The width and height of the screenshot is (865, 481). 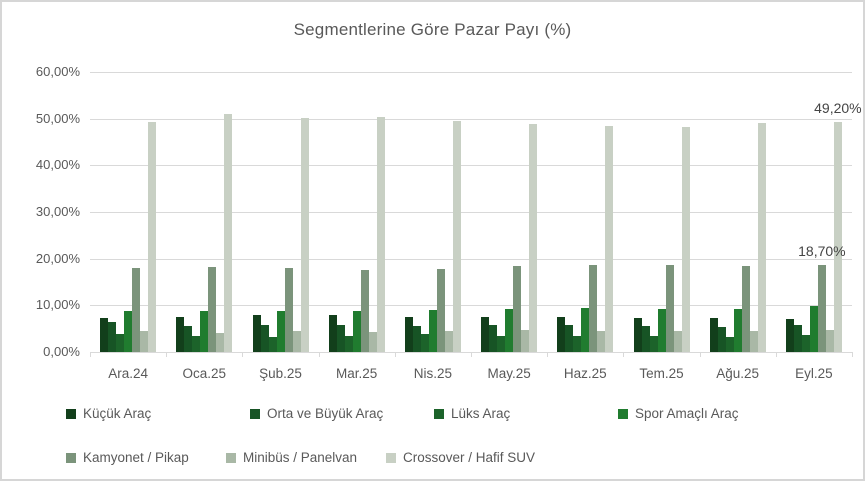 What do you see at coordinates (485, 334) in the screenshot?
I see `bar-Küçük Araç-May.25` at bounding box center [485, 334].